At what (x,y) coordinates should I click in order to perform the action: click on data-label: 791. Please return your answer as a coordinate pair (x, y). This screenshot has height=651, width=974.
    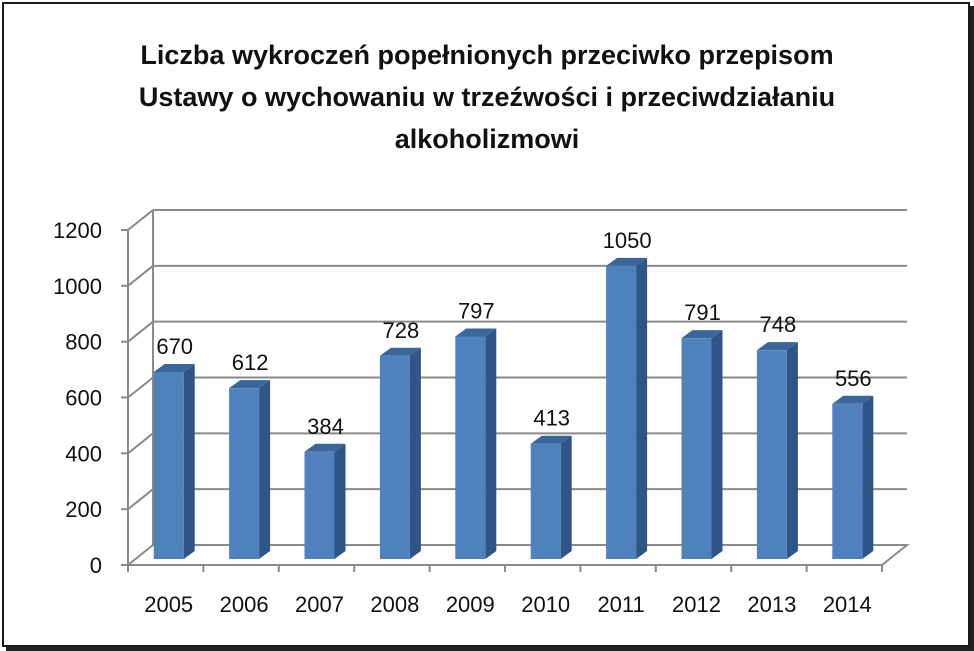
    Looking at the image, I should click on (702, 312).